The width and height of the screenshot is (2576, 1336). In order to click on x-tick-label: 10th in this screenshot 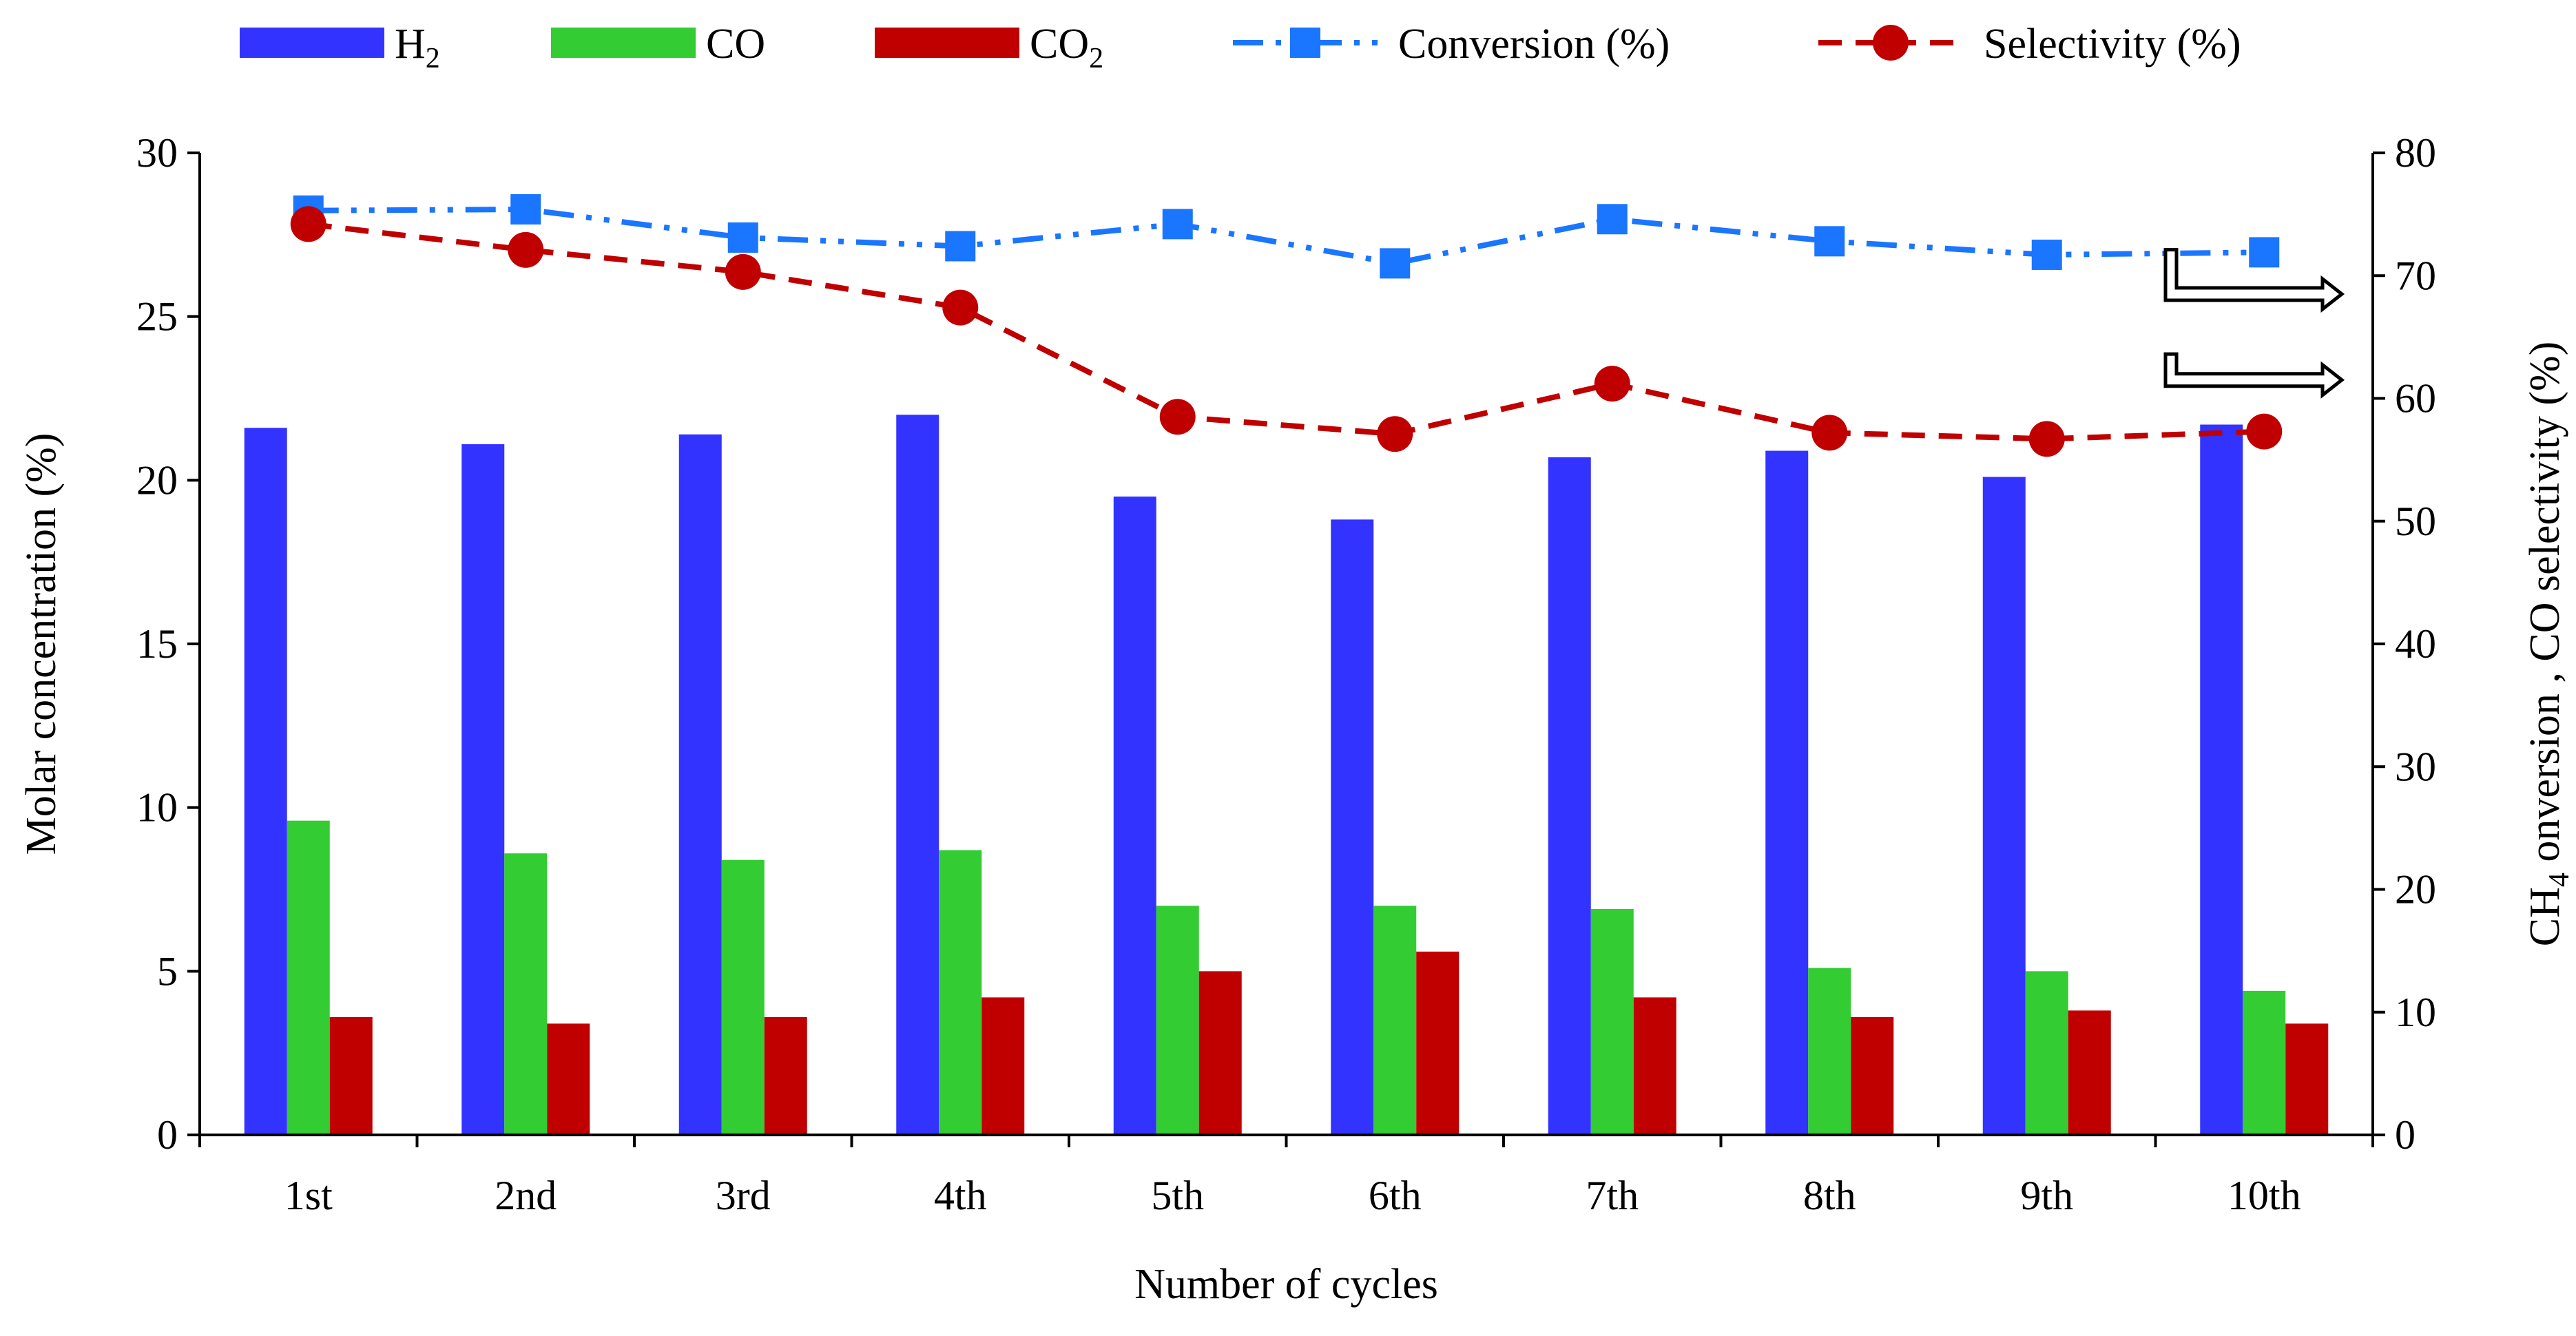, I will do `click(2264, 1195)`.